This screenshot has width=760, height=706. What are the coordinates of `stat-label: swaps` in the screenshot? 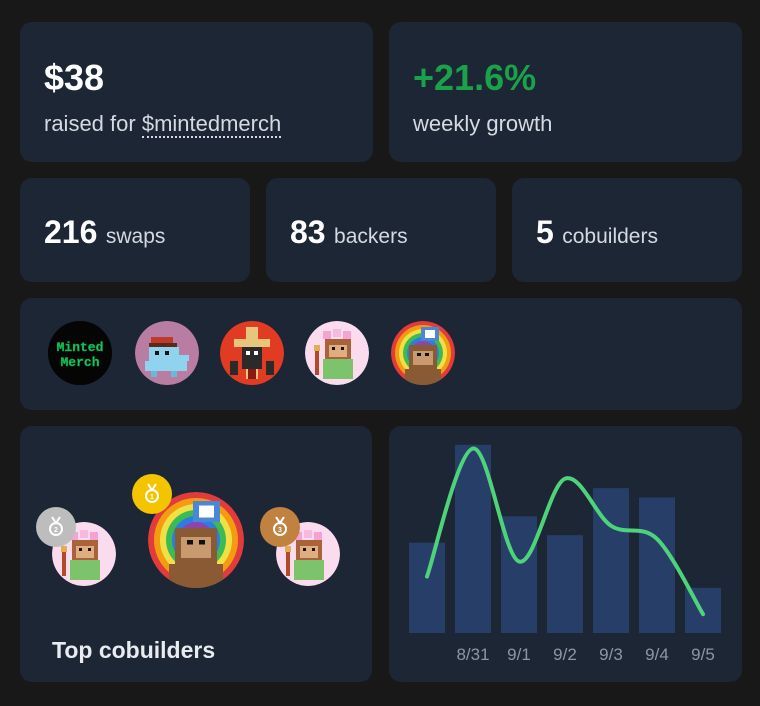 It's located at (135, 236).